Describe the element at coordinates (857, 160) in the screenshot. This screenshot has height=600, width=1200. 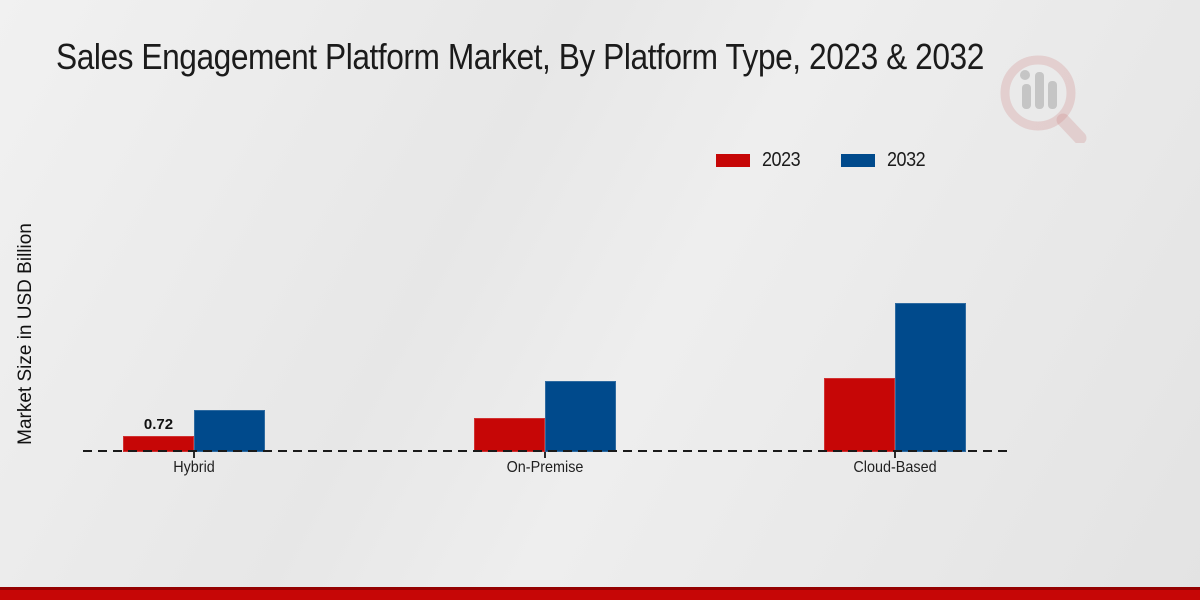
I see `legend-swatch-2032` at that location.